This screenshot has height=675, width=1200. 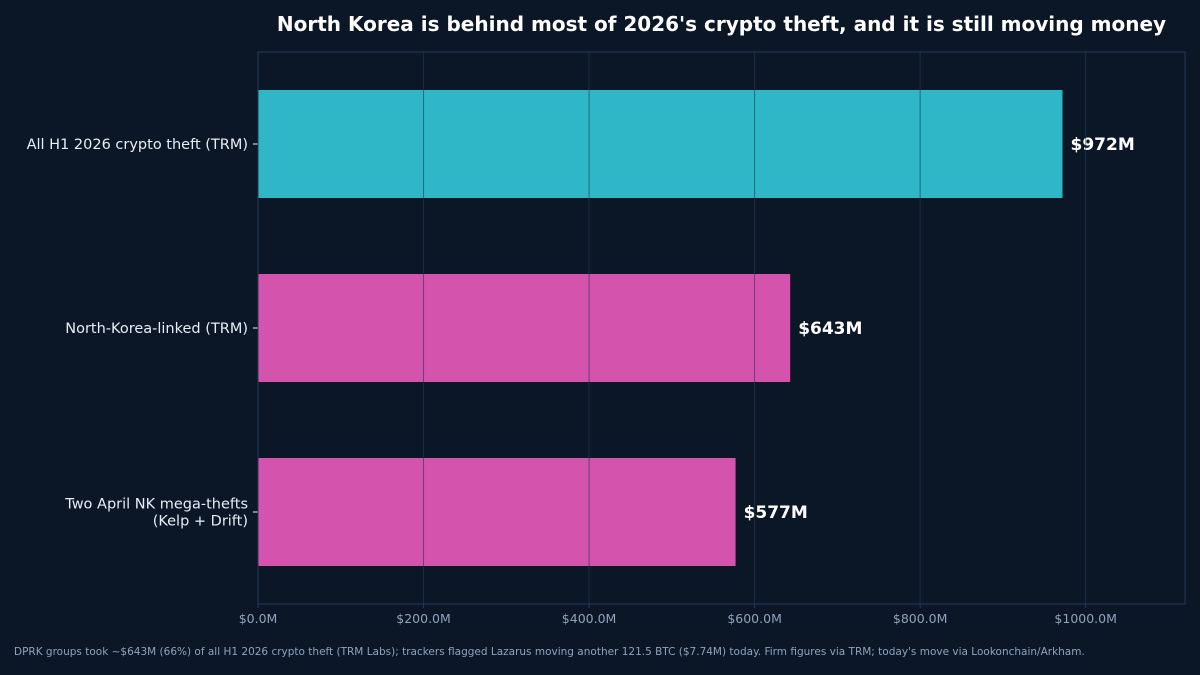 I want to click on value-label-0: $972M, so click(x=1103, y=145).